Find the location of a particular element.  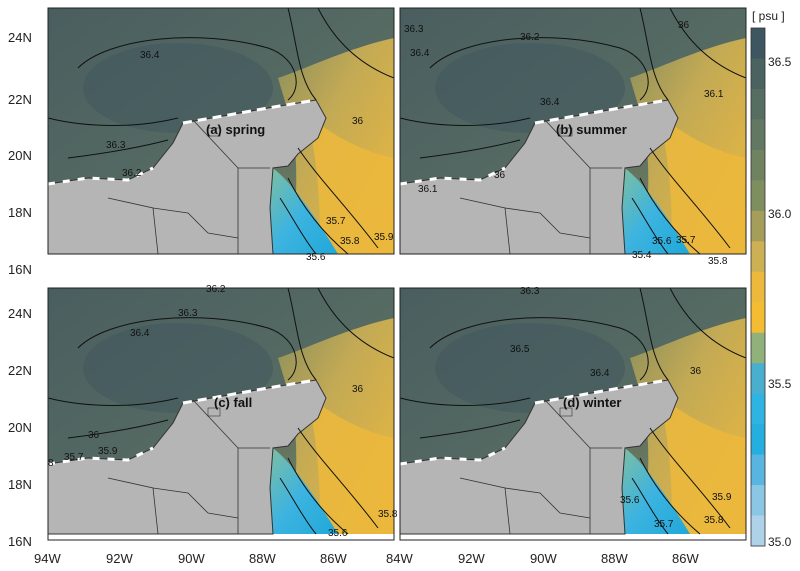

panel-b-label: (b) summer is located at coordinates (591, 129).